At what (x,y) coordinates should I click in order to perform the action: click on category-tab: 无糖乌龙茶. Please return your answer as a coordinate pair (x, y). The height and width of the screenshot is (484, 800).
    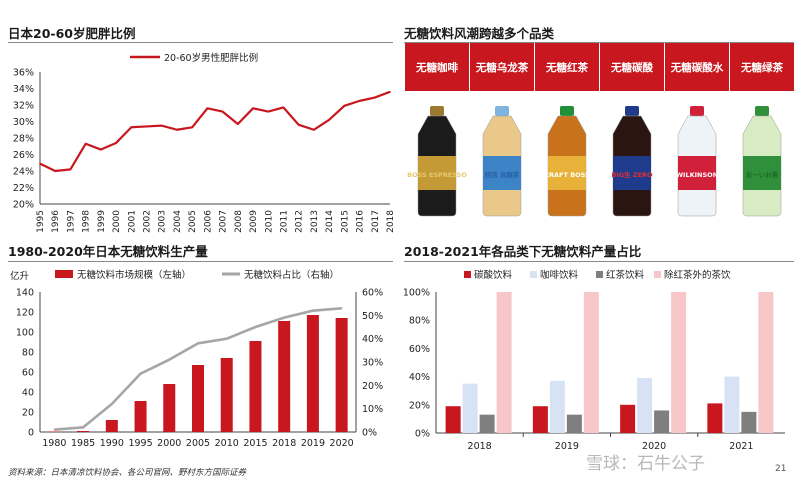
    Looking at the image, I should click on (502, 67).